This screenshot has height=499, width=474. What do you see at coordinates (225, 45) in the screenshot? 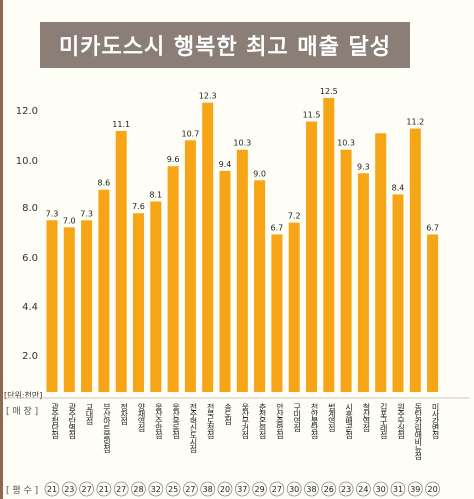
I see `chart-title-banner: 미카도스시 행복한 최고 매출 달성` at bounding box center [225, 45].